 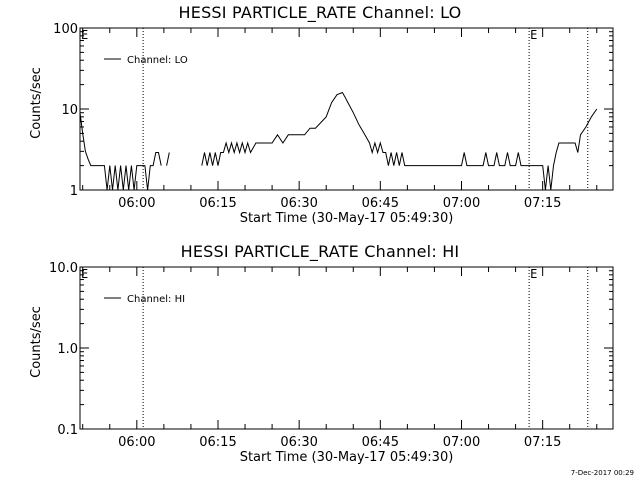 What do you see at coordinates (320, 12) in the screenshot?
I see `top-chart-title: HESSI PARTICLE_RATE Channel: LO` at bounding box center [320, 12].